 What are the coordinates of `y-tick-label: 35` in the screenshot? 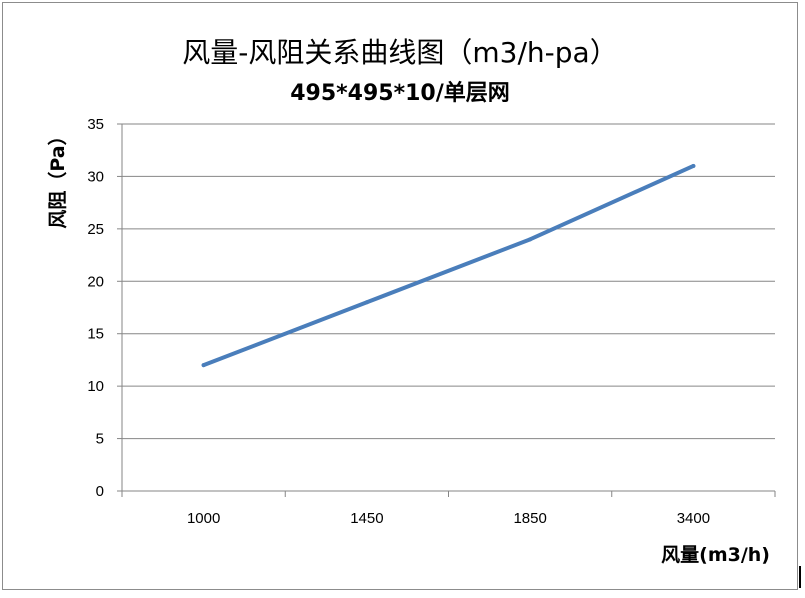 It's located at (95, 124).